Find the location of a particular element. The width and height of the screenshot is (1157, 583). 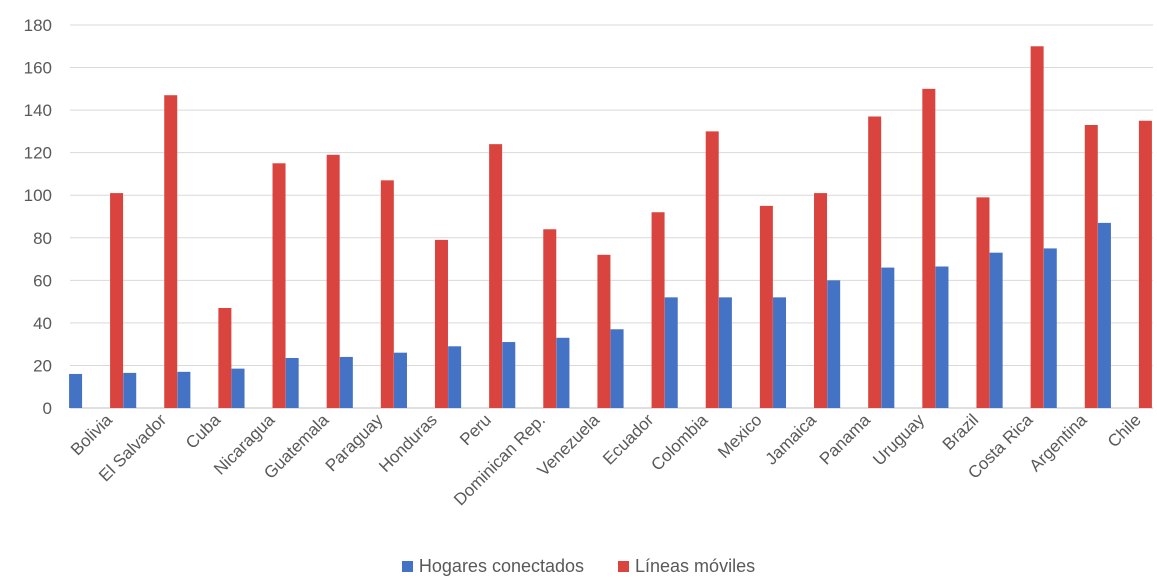

chart-legend: Hogares conectados Líneas móviles is located at coordinates (578, 566).